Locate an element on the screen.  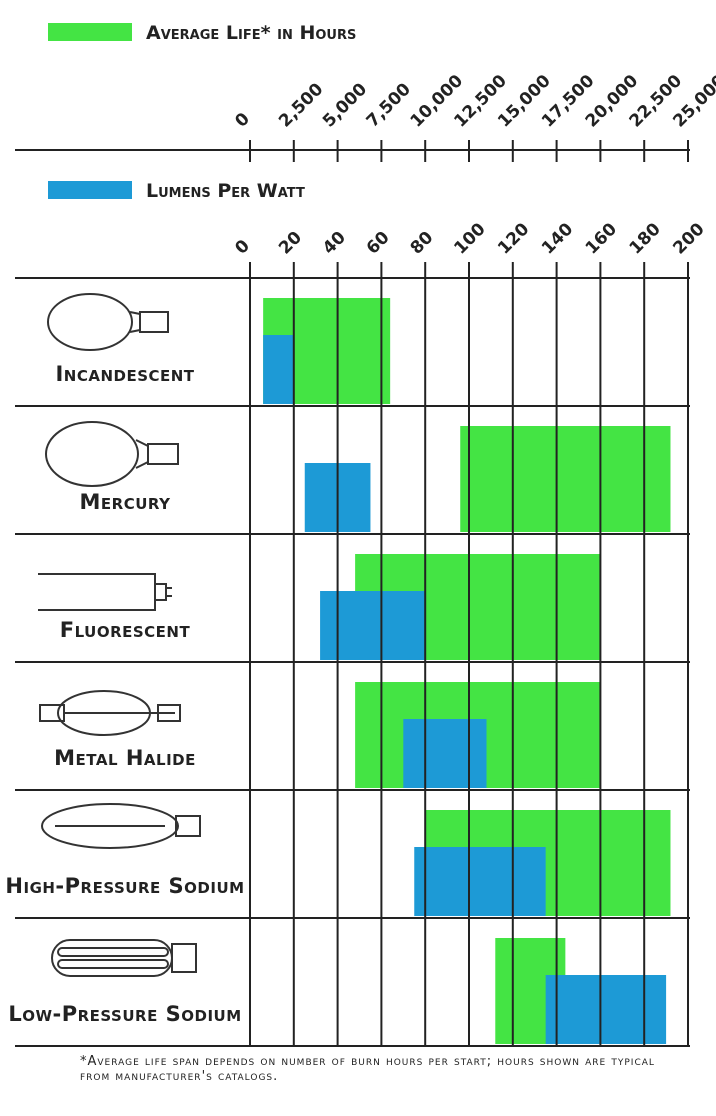
hps-icon is located at coordinates (121, 826).